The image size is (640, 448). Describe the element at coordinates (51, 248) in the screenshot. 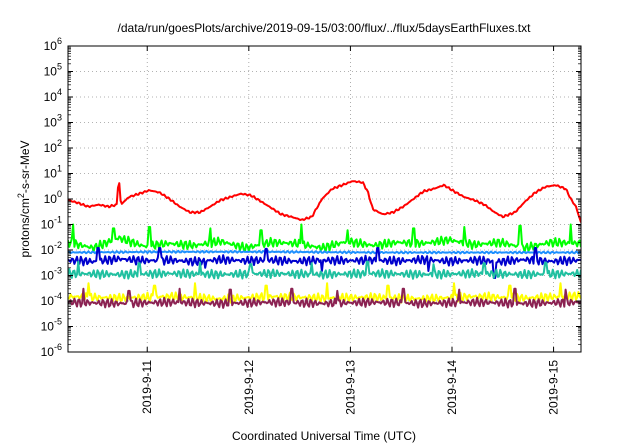

I see `y-tick-label: 10⁻²` at that location.